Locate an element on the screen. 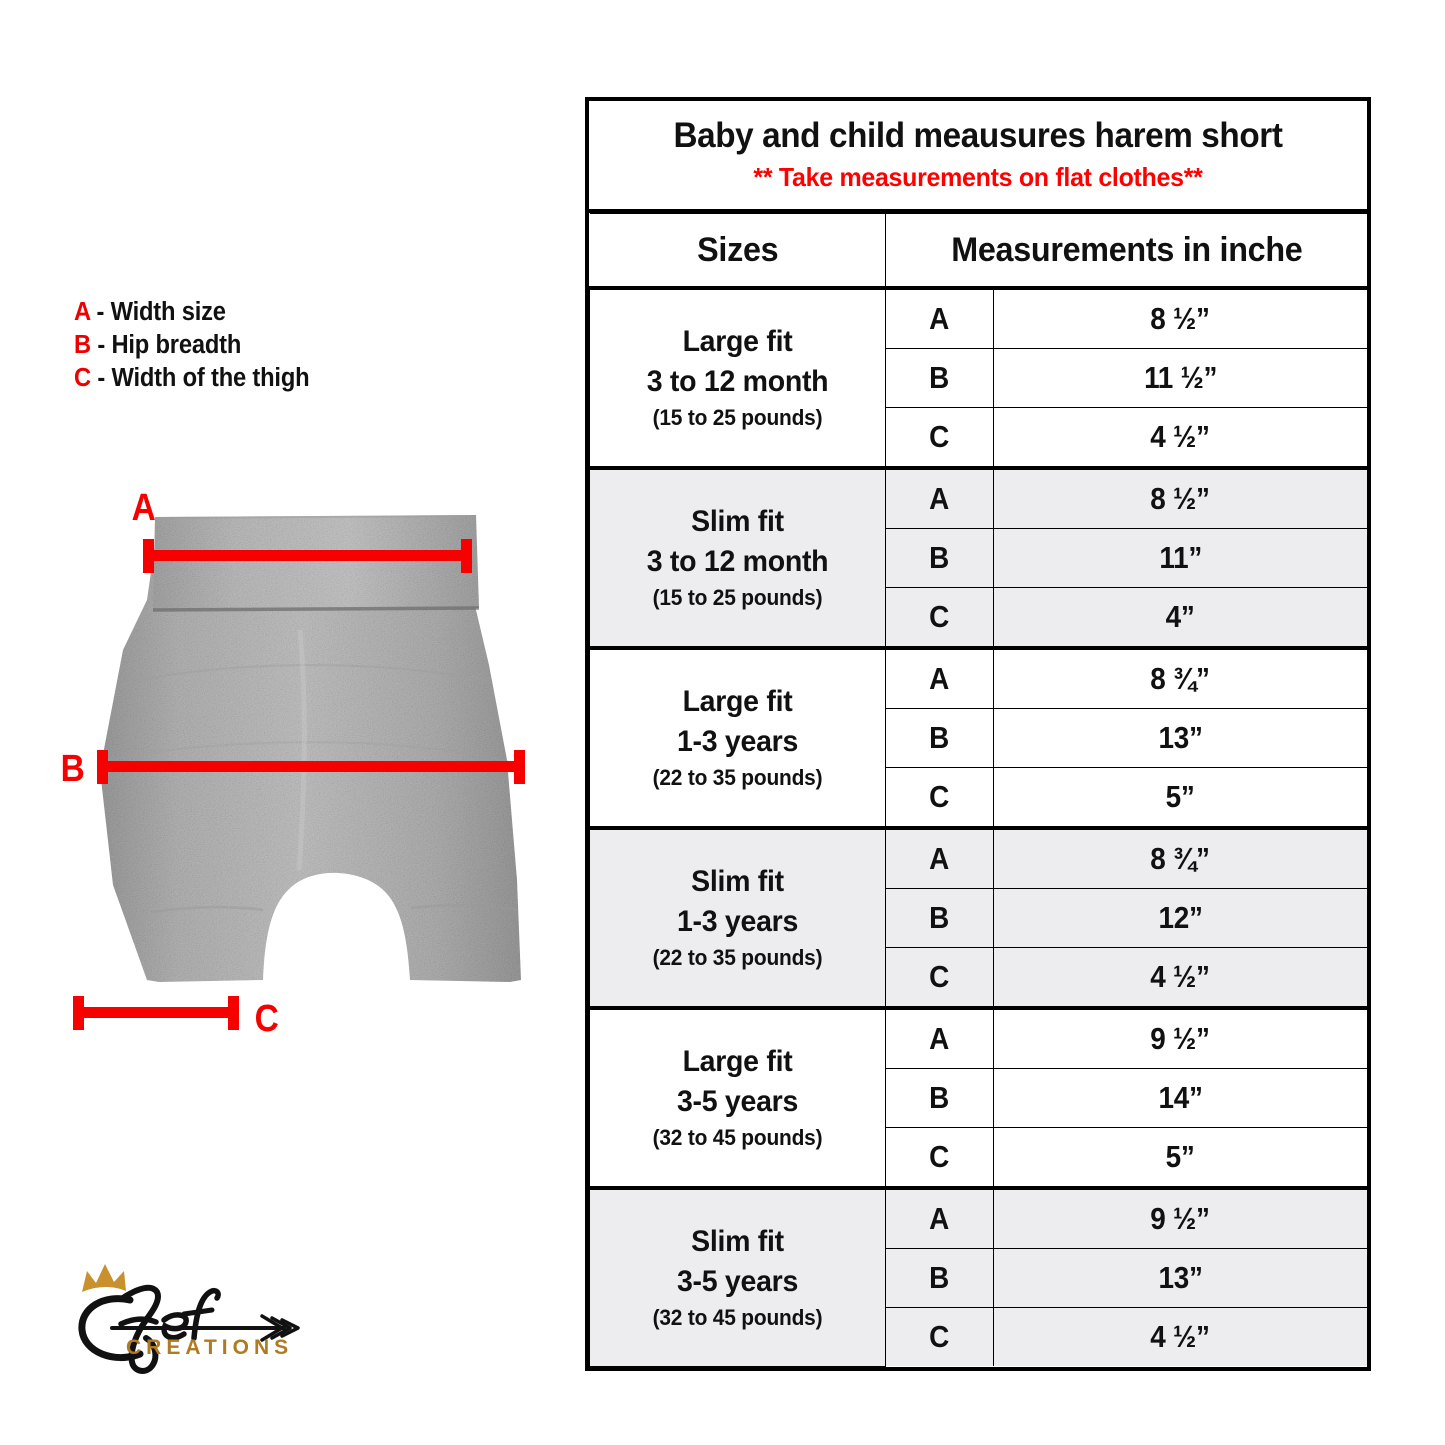  chart-subtitle: ** Take measurements on flat clothes** is located at coordinates (978, 177).